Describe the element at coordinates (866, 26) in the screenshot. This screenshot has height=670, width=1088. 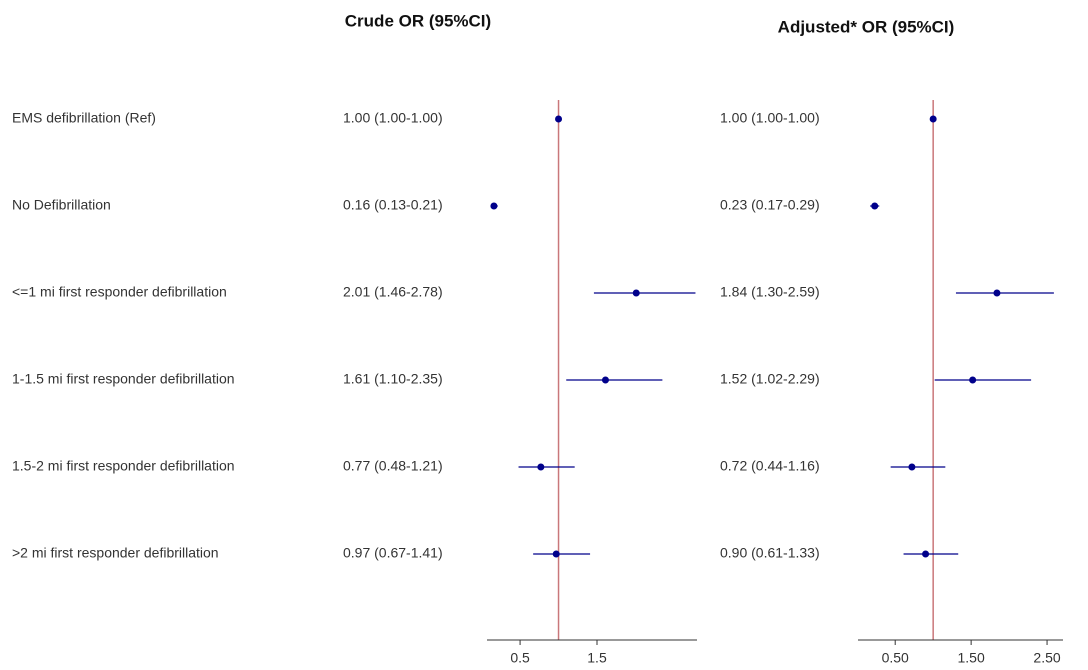
I see `panel-title: Adjusted* OR (95%CI)` at that location.